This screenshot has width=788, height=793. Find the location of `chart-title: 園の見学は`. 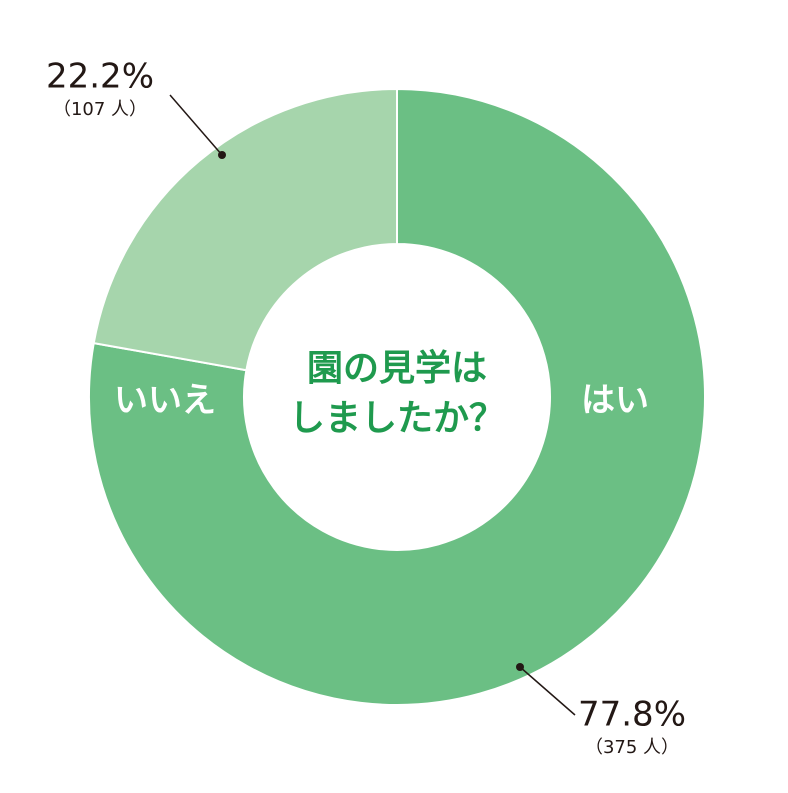

chart-title: 園の見学は is located at coordinates (397, 368).